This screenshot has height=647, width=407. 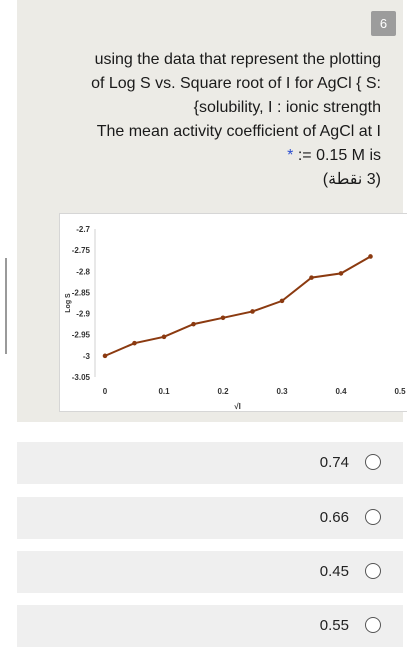 I want to click on y-tick-label: -2.95, so click(x=81, y=335).